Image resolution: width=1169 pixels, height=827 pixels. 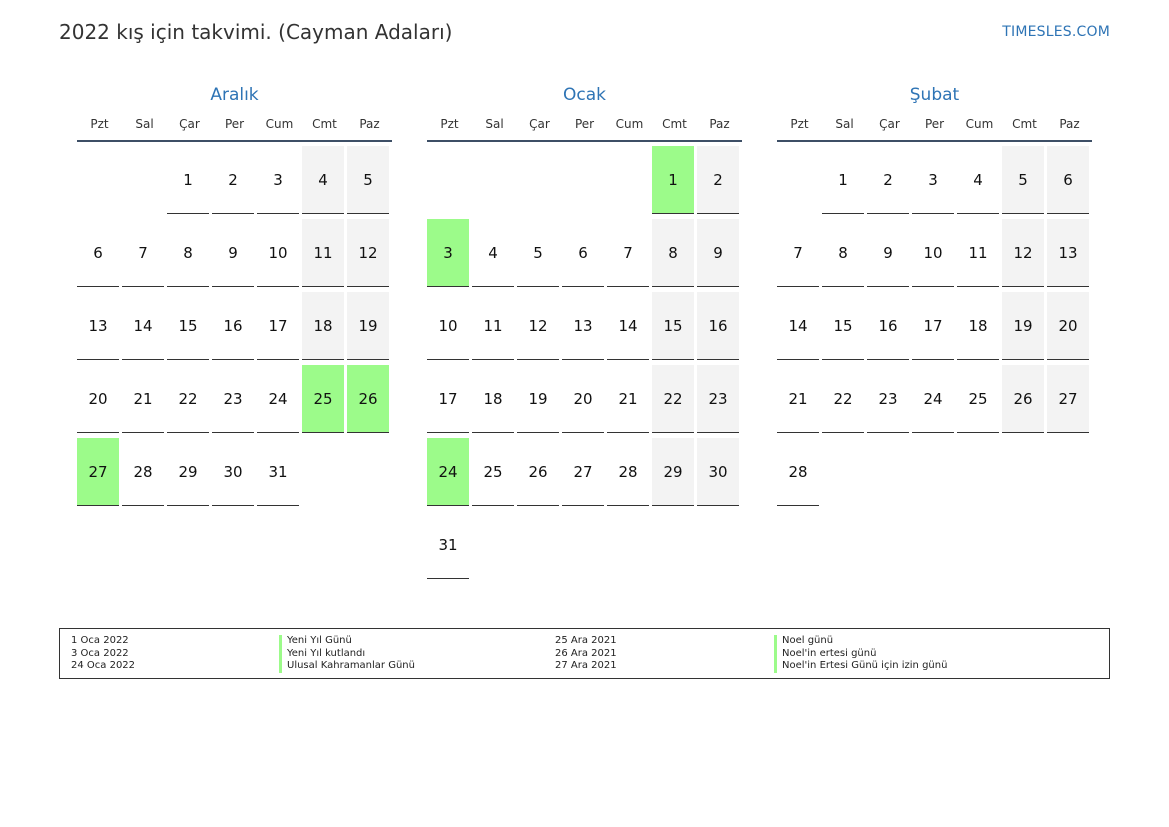 I want to click on weekday-label: Pzt, so click(x=99, y=124).